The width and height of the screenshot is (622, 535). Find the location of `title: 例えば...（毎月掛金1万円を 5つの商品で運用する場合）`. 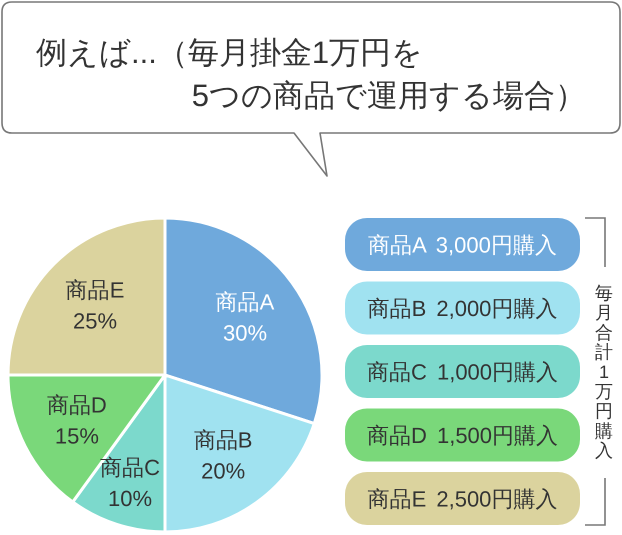

title: 例えば...（毎月掛金1万円を 5つの商品で運用する場合） is located at coordinates (311, 74).